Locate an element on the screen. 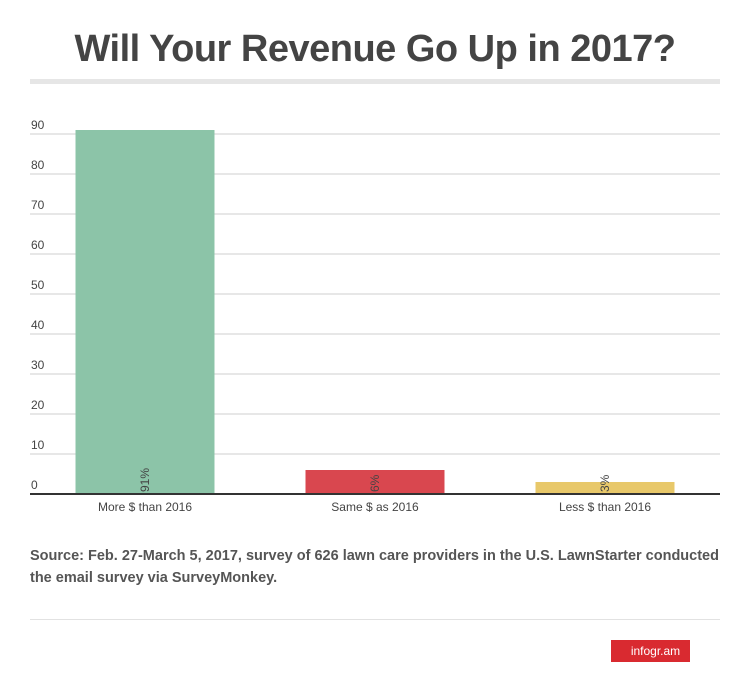  y-tick-label: 30 is located at coordinates (38, 365).